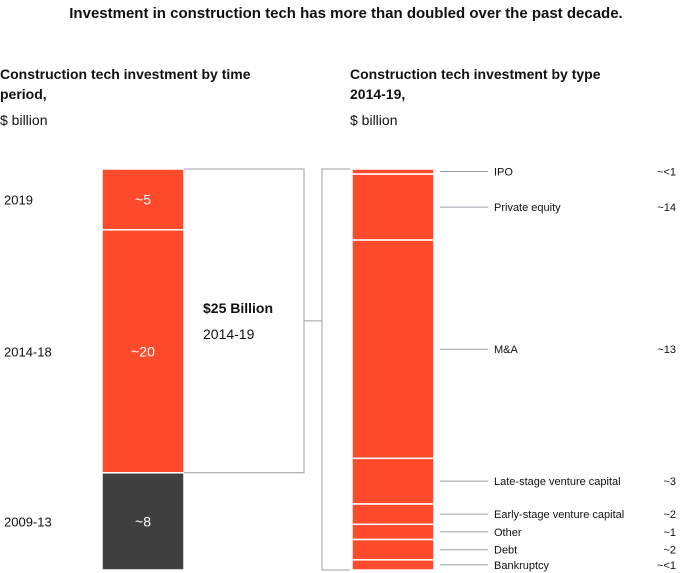  Describe the element at coordinates (374, 120) in the screenshot. I see `right-unit-label: $ billion` at that location.